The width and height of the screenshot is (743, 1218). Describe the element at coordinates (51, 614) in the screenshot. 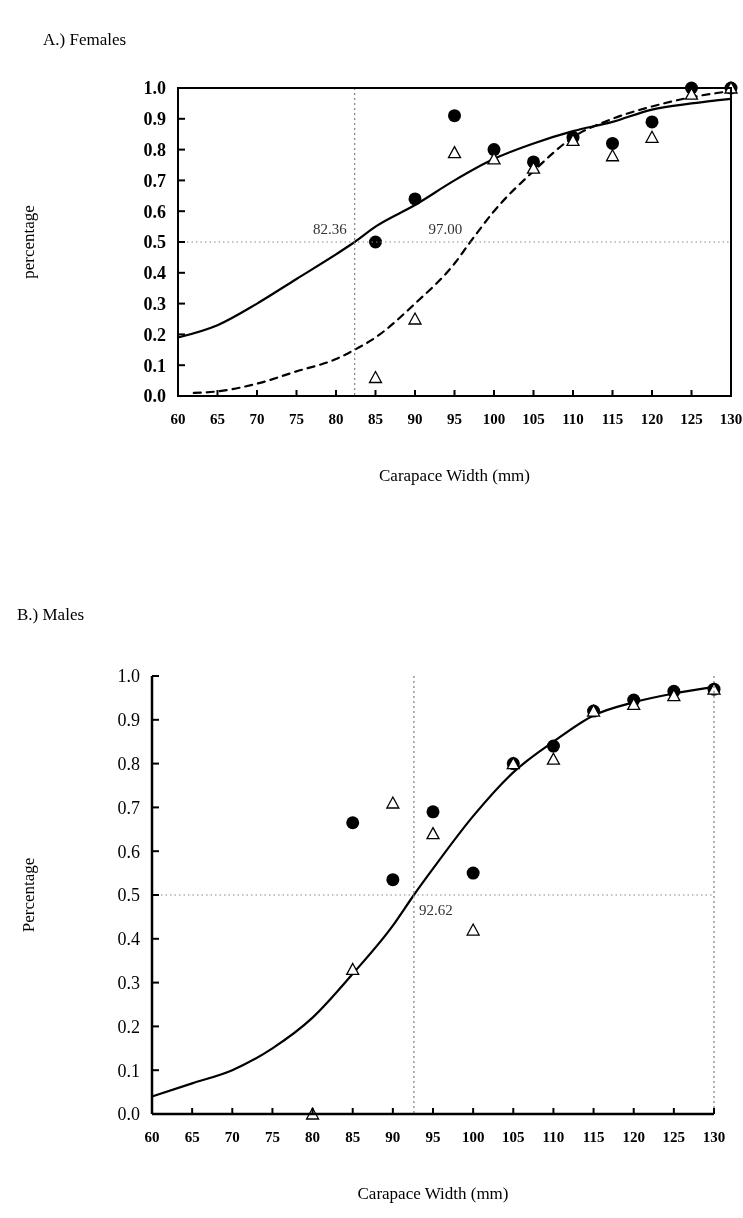

I see `chart-title: B.) Males` at that location.